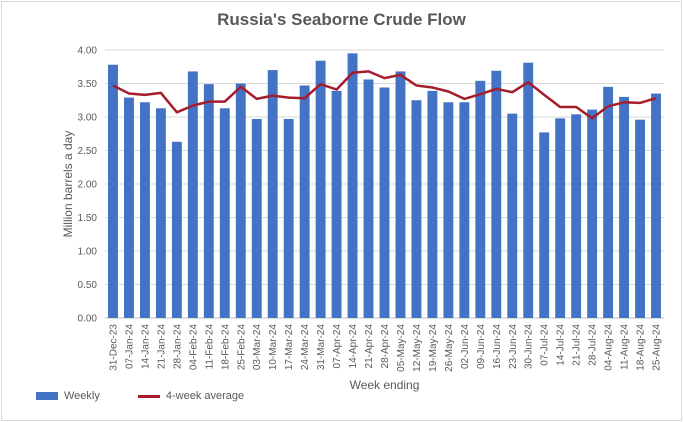 Image resolution: width=683 pixels, height=422 pixels. What do you see at coordinates (545, 345) in the screenshot?
I see `x-tick-label: 07-Jul-24` at bounding box center [545, 345].